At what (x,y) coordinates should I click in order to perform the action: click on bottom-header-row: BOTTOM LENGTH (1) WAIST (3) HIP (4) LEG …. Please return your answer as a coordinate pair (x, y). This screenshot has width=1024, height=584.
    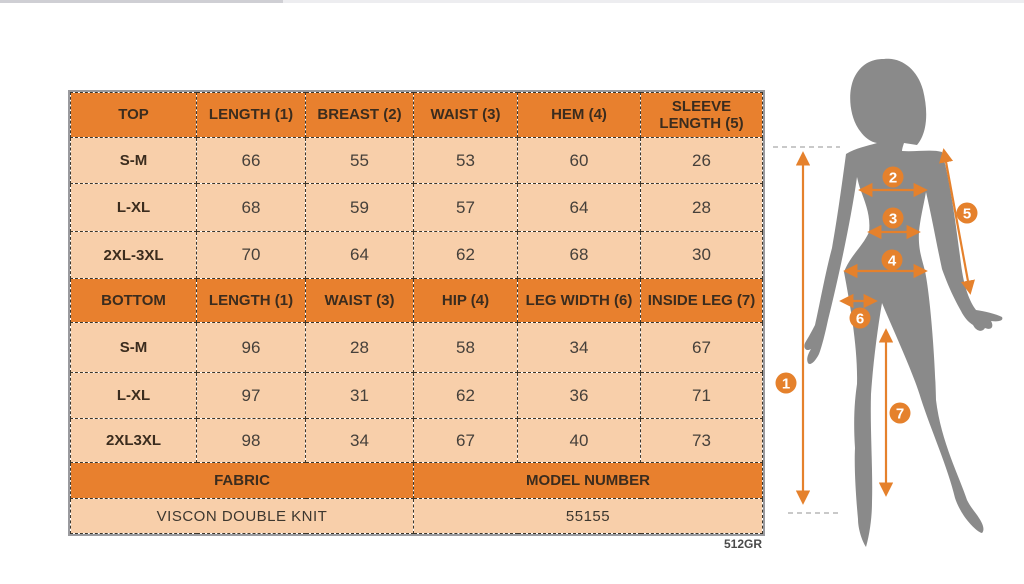
    Looking at the image, I should click on (416, 300).